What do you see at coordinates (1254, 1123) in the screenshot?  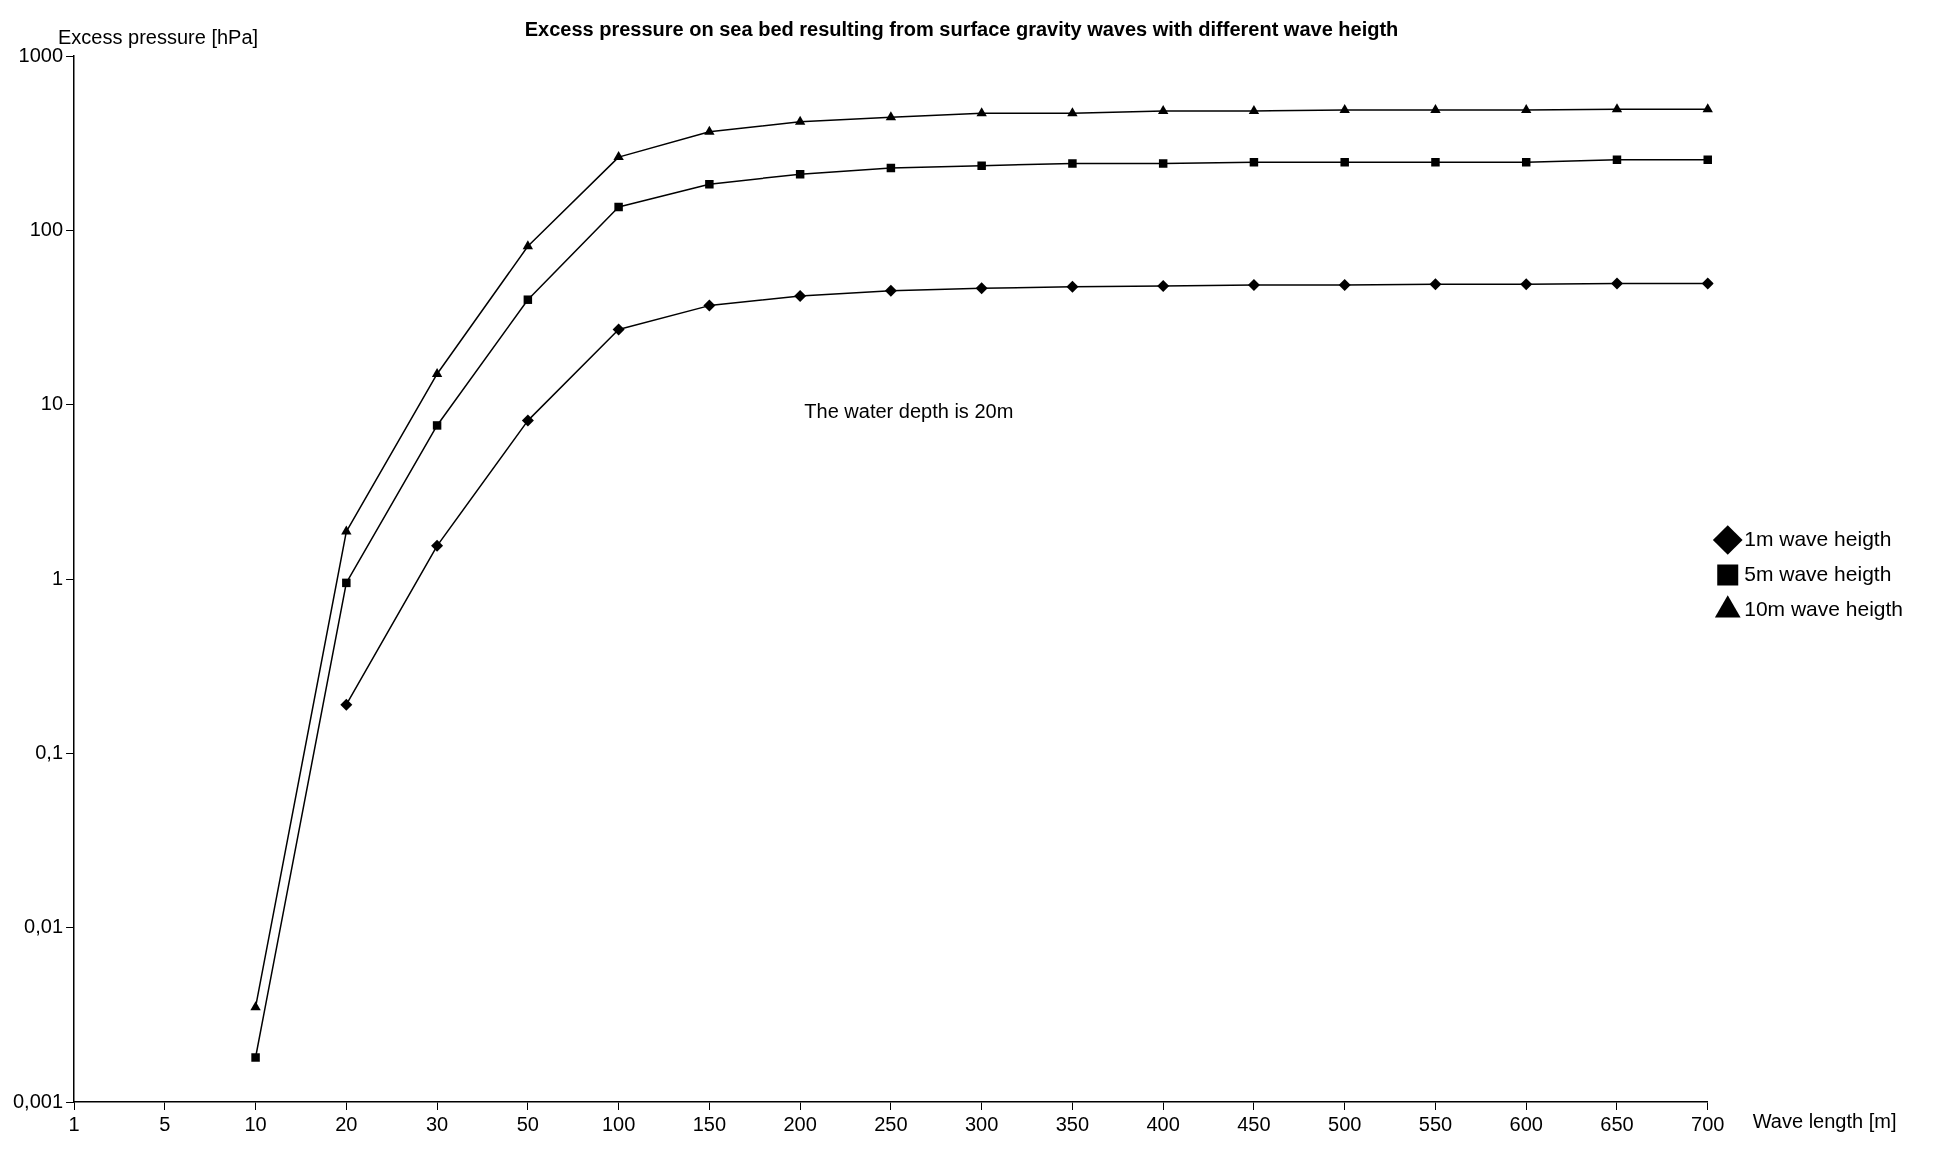 I see `x-tick-label: 450` at bounding box center [1254, 1123].